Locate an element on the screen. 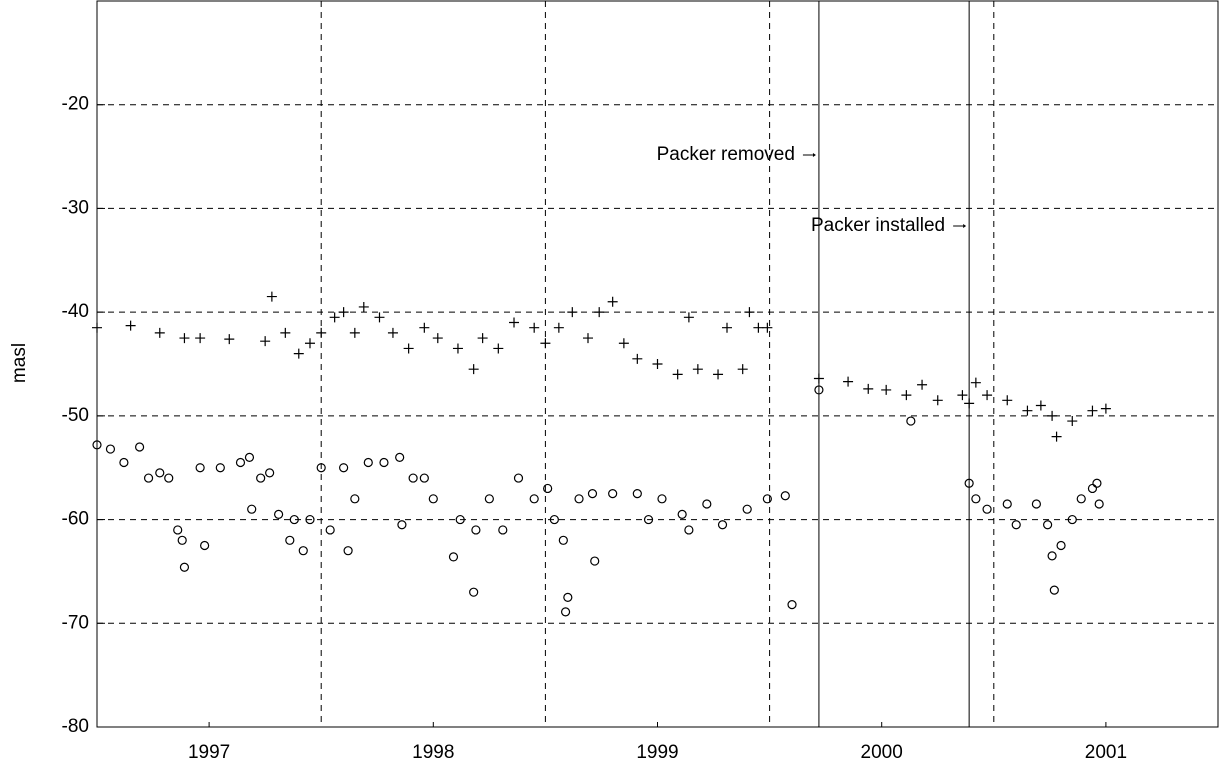  x-tick-label: 1998 is located at coordinates (433, 752).